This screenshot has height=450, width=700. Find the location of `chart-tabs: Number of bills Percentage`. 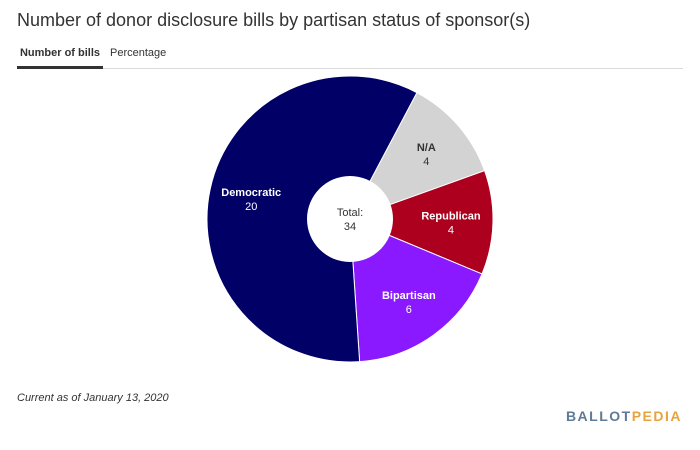

chart-tabs: Number of bills Percentage is located at coordinates (350, 56).